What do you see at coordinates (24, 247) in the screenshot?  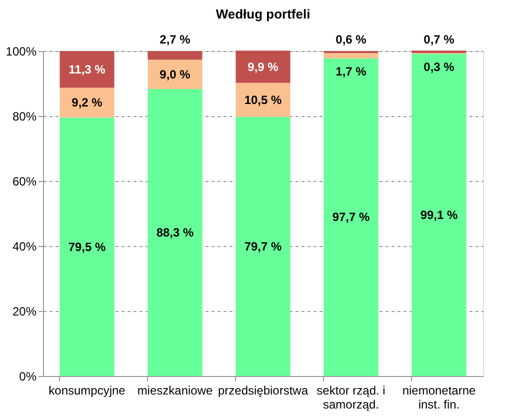 I see `y-tick-label: 40%` at bounding box center [24, 247].